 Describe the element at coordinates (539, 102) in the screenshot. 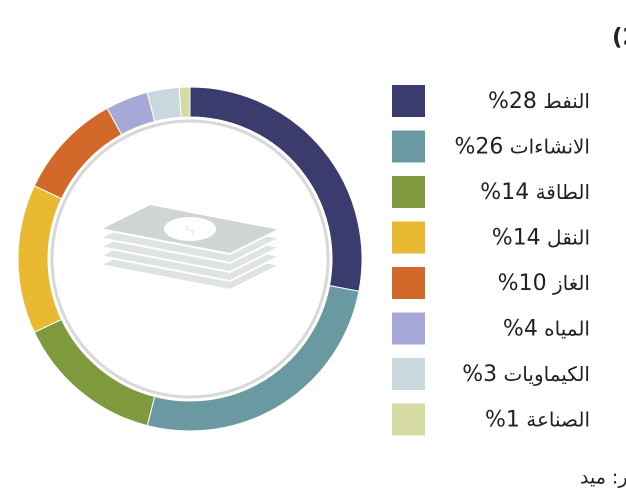

I see `legend-entry: النفط 28%` at that location.